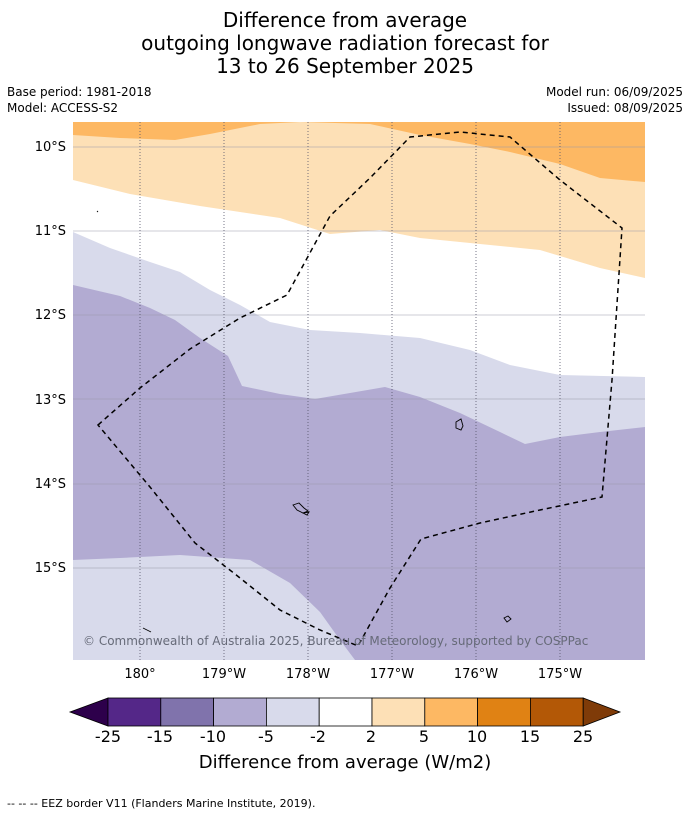 The image size is (690, 816). Describe the element at coordinates (625, 108) in the screenshot. I see `issued-date: Issued: 08/09/2025` at that location.